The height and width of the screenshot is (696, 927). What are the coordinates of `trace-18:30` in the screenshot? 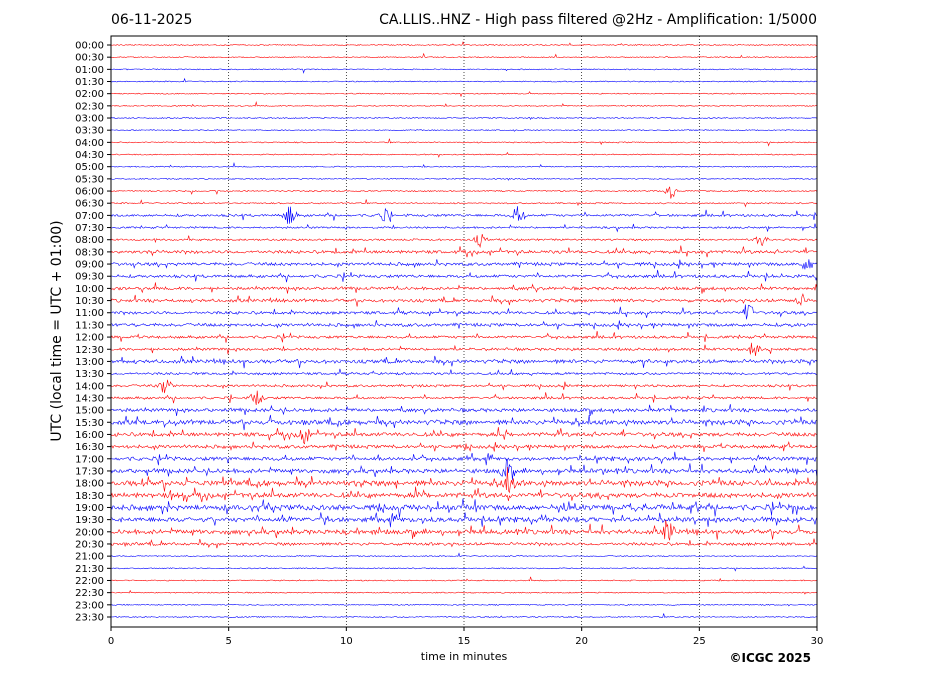 It's located at (464, 494).